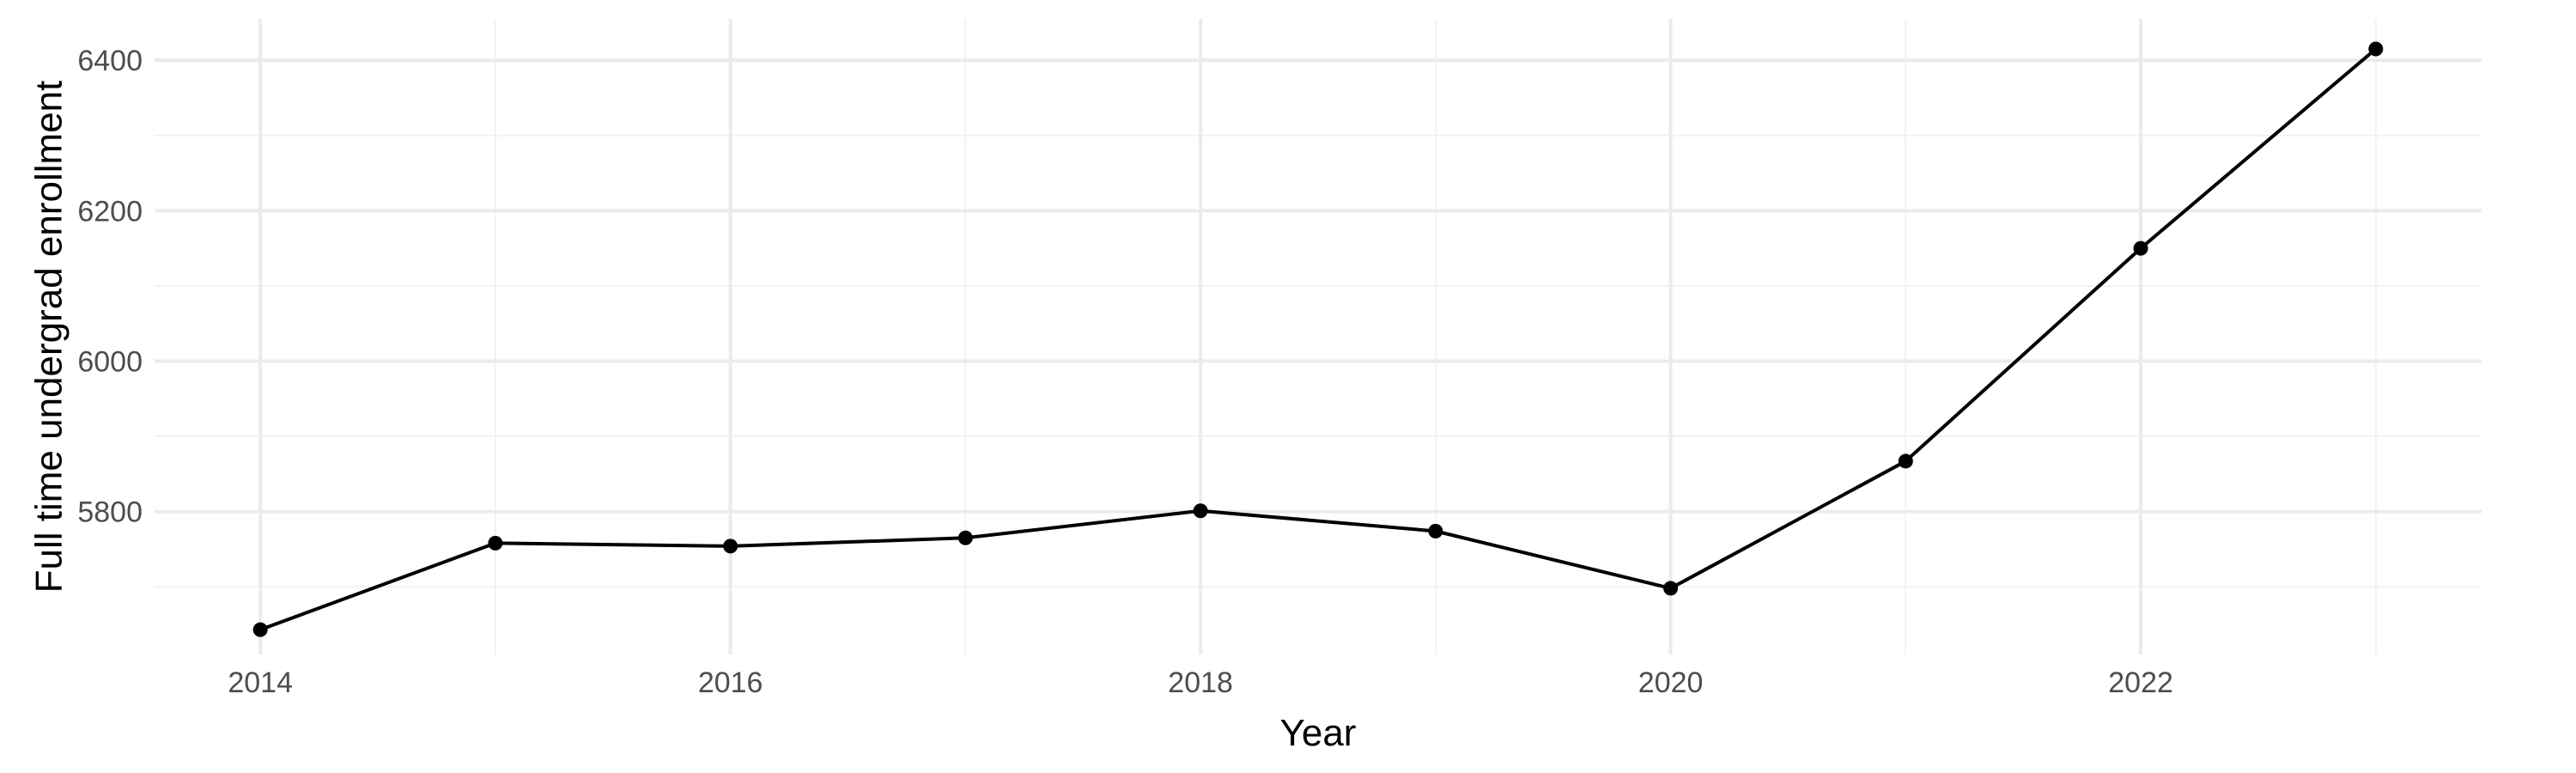  I want to click on x-tick-label: 2016, so click(730, 682).